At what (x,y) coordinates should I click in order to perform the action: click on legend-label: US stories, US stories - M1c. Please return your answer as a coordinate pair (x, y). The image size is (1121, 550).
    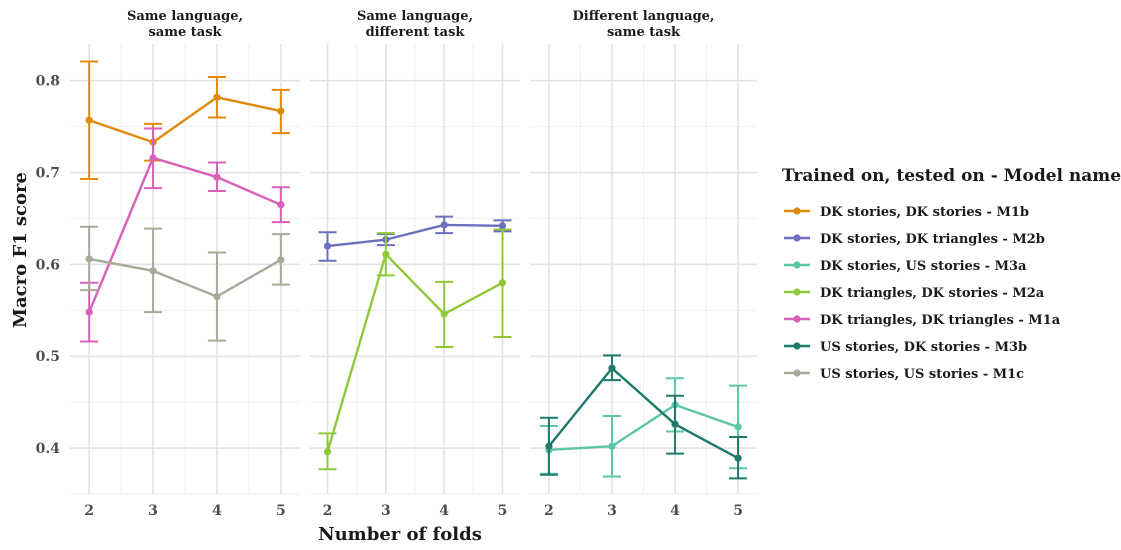
    Looking at the image, I should click on (922, 374).